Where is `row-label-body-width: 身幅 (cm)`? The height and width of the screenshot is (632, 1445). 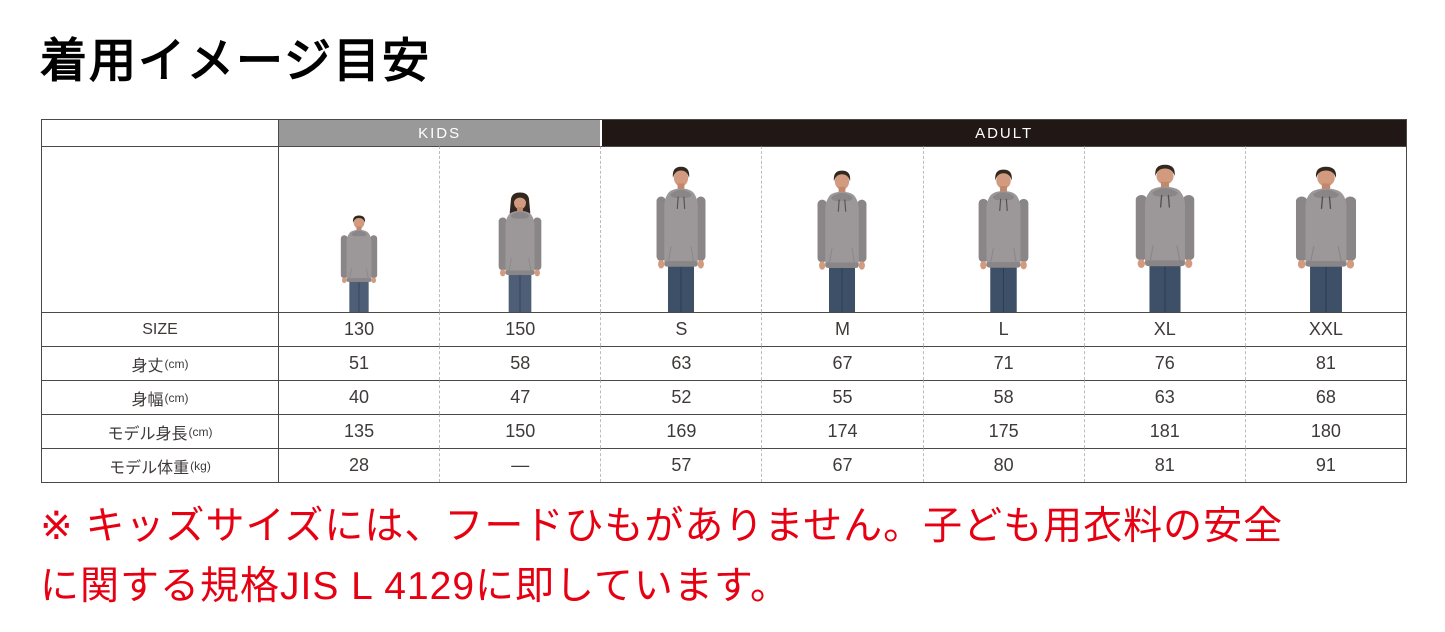
row-label-body-width: 身幅 (cm) is located at coordinates (160, 397).